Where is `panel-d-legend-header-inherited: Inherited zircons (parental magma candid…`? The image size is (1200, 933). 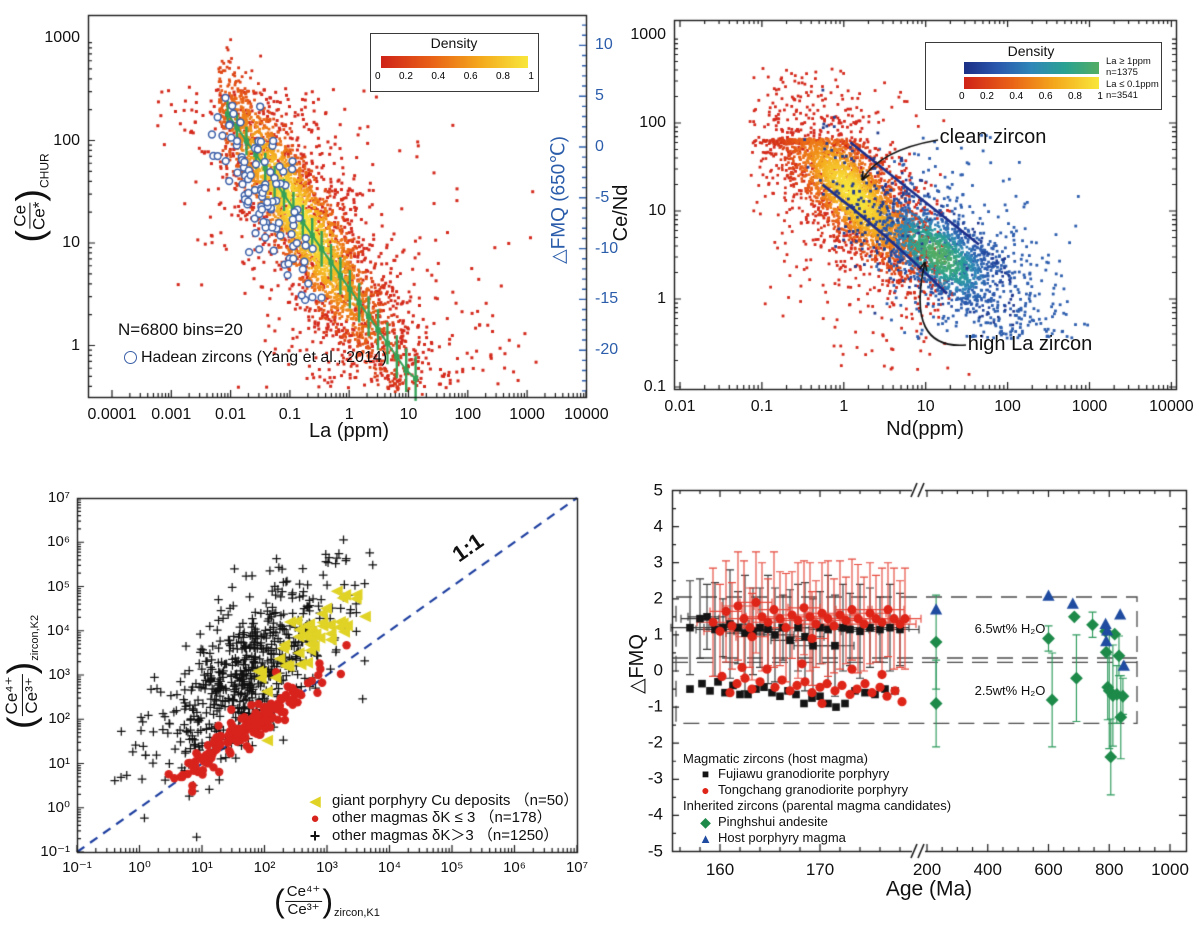
panel-d-legend-header-inherited: Inherited zircons (parental magma candid… is located at coordinates (817, 805).